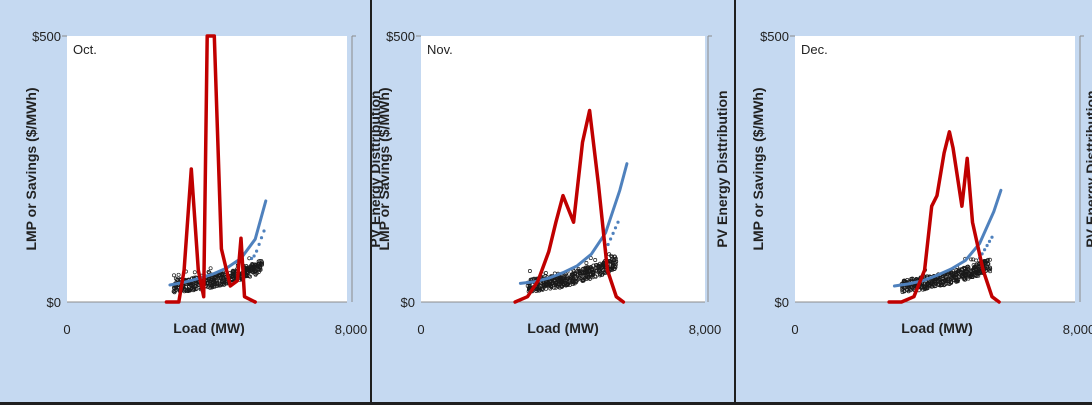  What do you see at coordinates (400, 36) in the screenshot?
I see `y-tick-label: $500` at bounding box center [400, 36].